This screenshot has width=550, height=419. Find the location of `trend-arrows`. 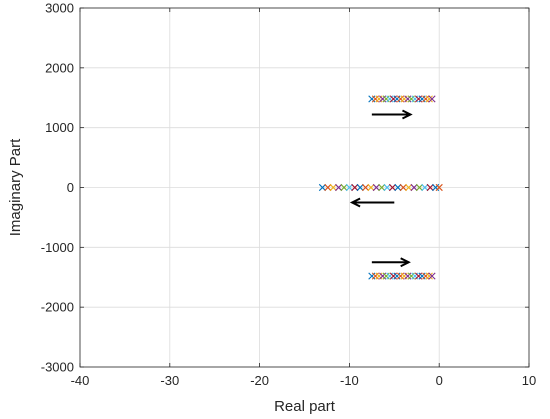

trend-arrows is located at coordinates (381, 188).